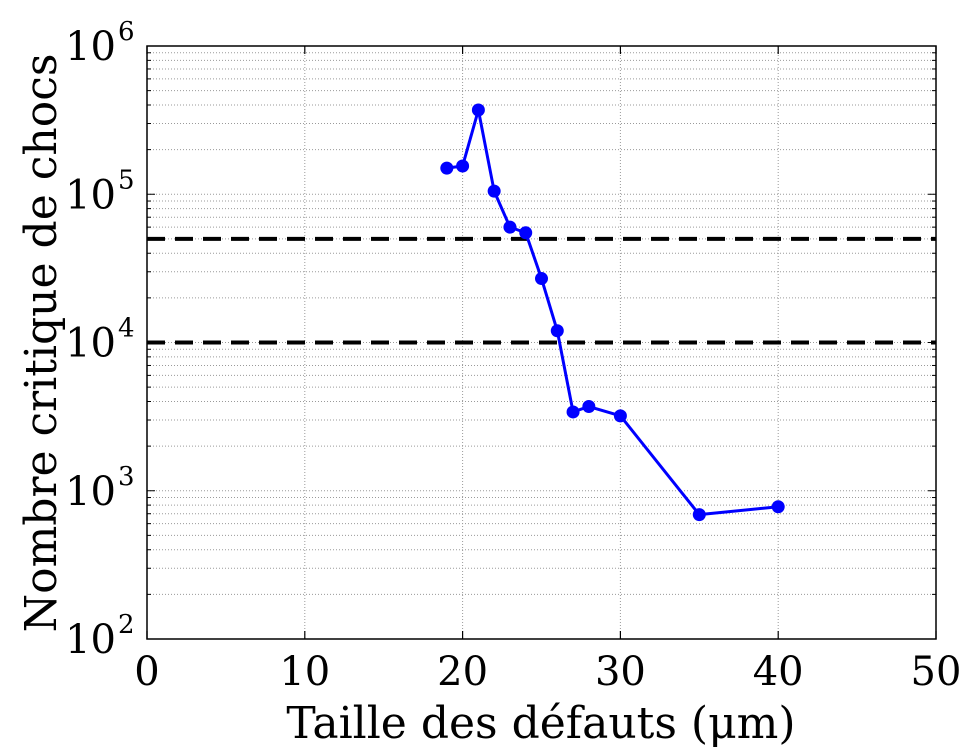  What do you see at coordinates (304, 672) in the screenshot?
I see `x-tick-label: 10` at bounding box center [304, 672].